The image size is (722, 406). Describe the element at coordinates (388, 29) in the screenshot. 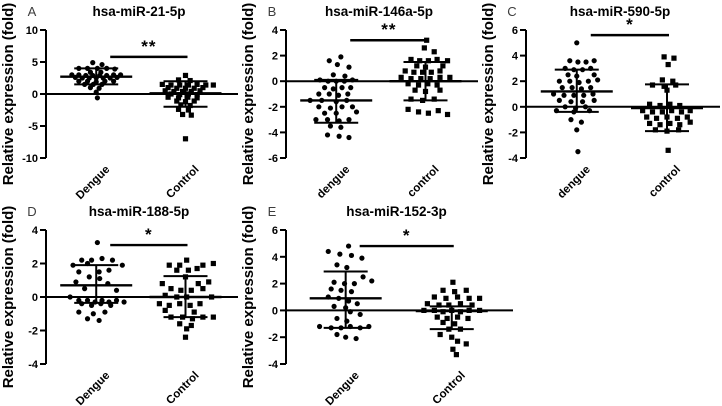

I see `significance-label: **` at that location.